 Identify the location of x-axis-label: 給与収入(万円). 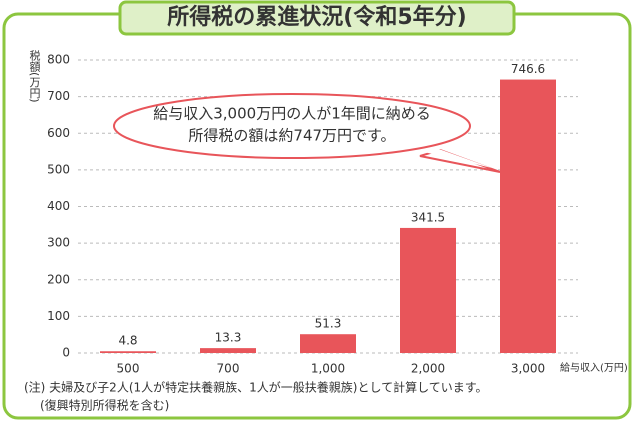
(594, 367).